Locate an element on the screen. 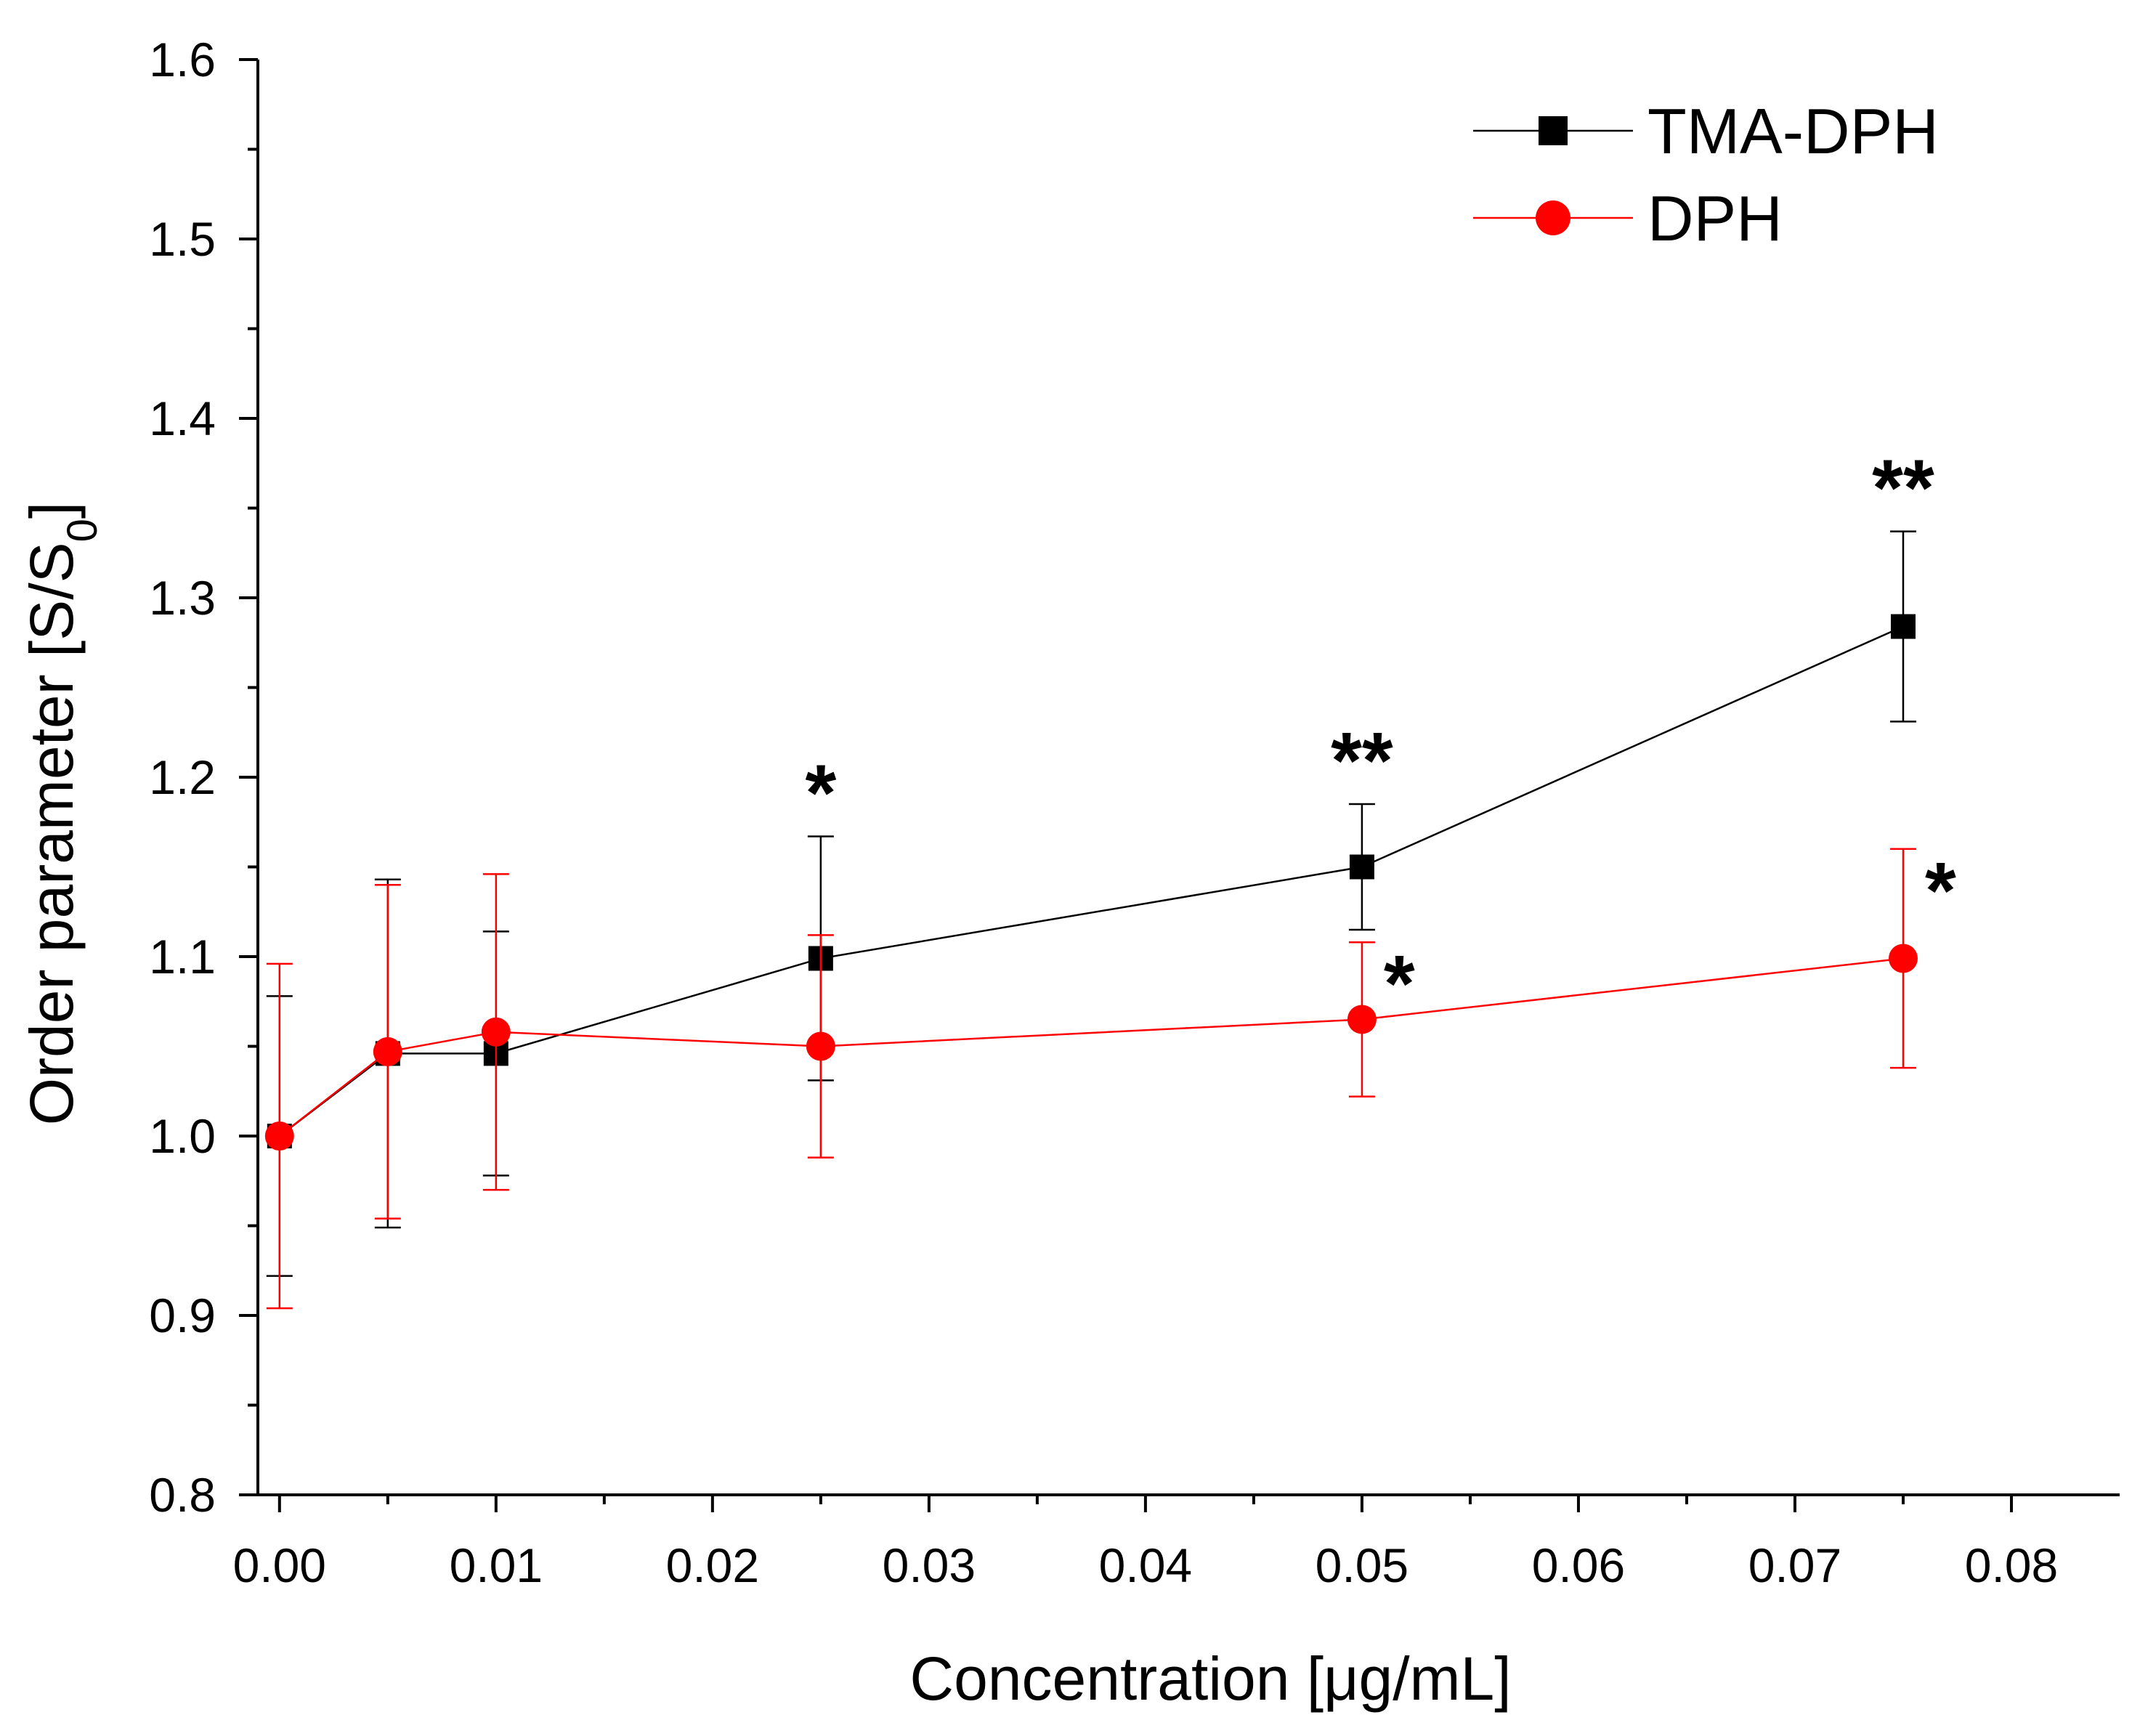  x-tick-label: 0.04 is located at coordinates (1145, 1565).